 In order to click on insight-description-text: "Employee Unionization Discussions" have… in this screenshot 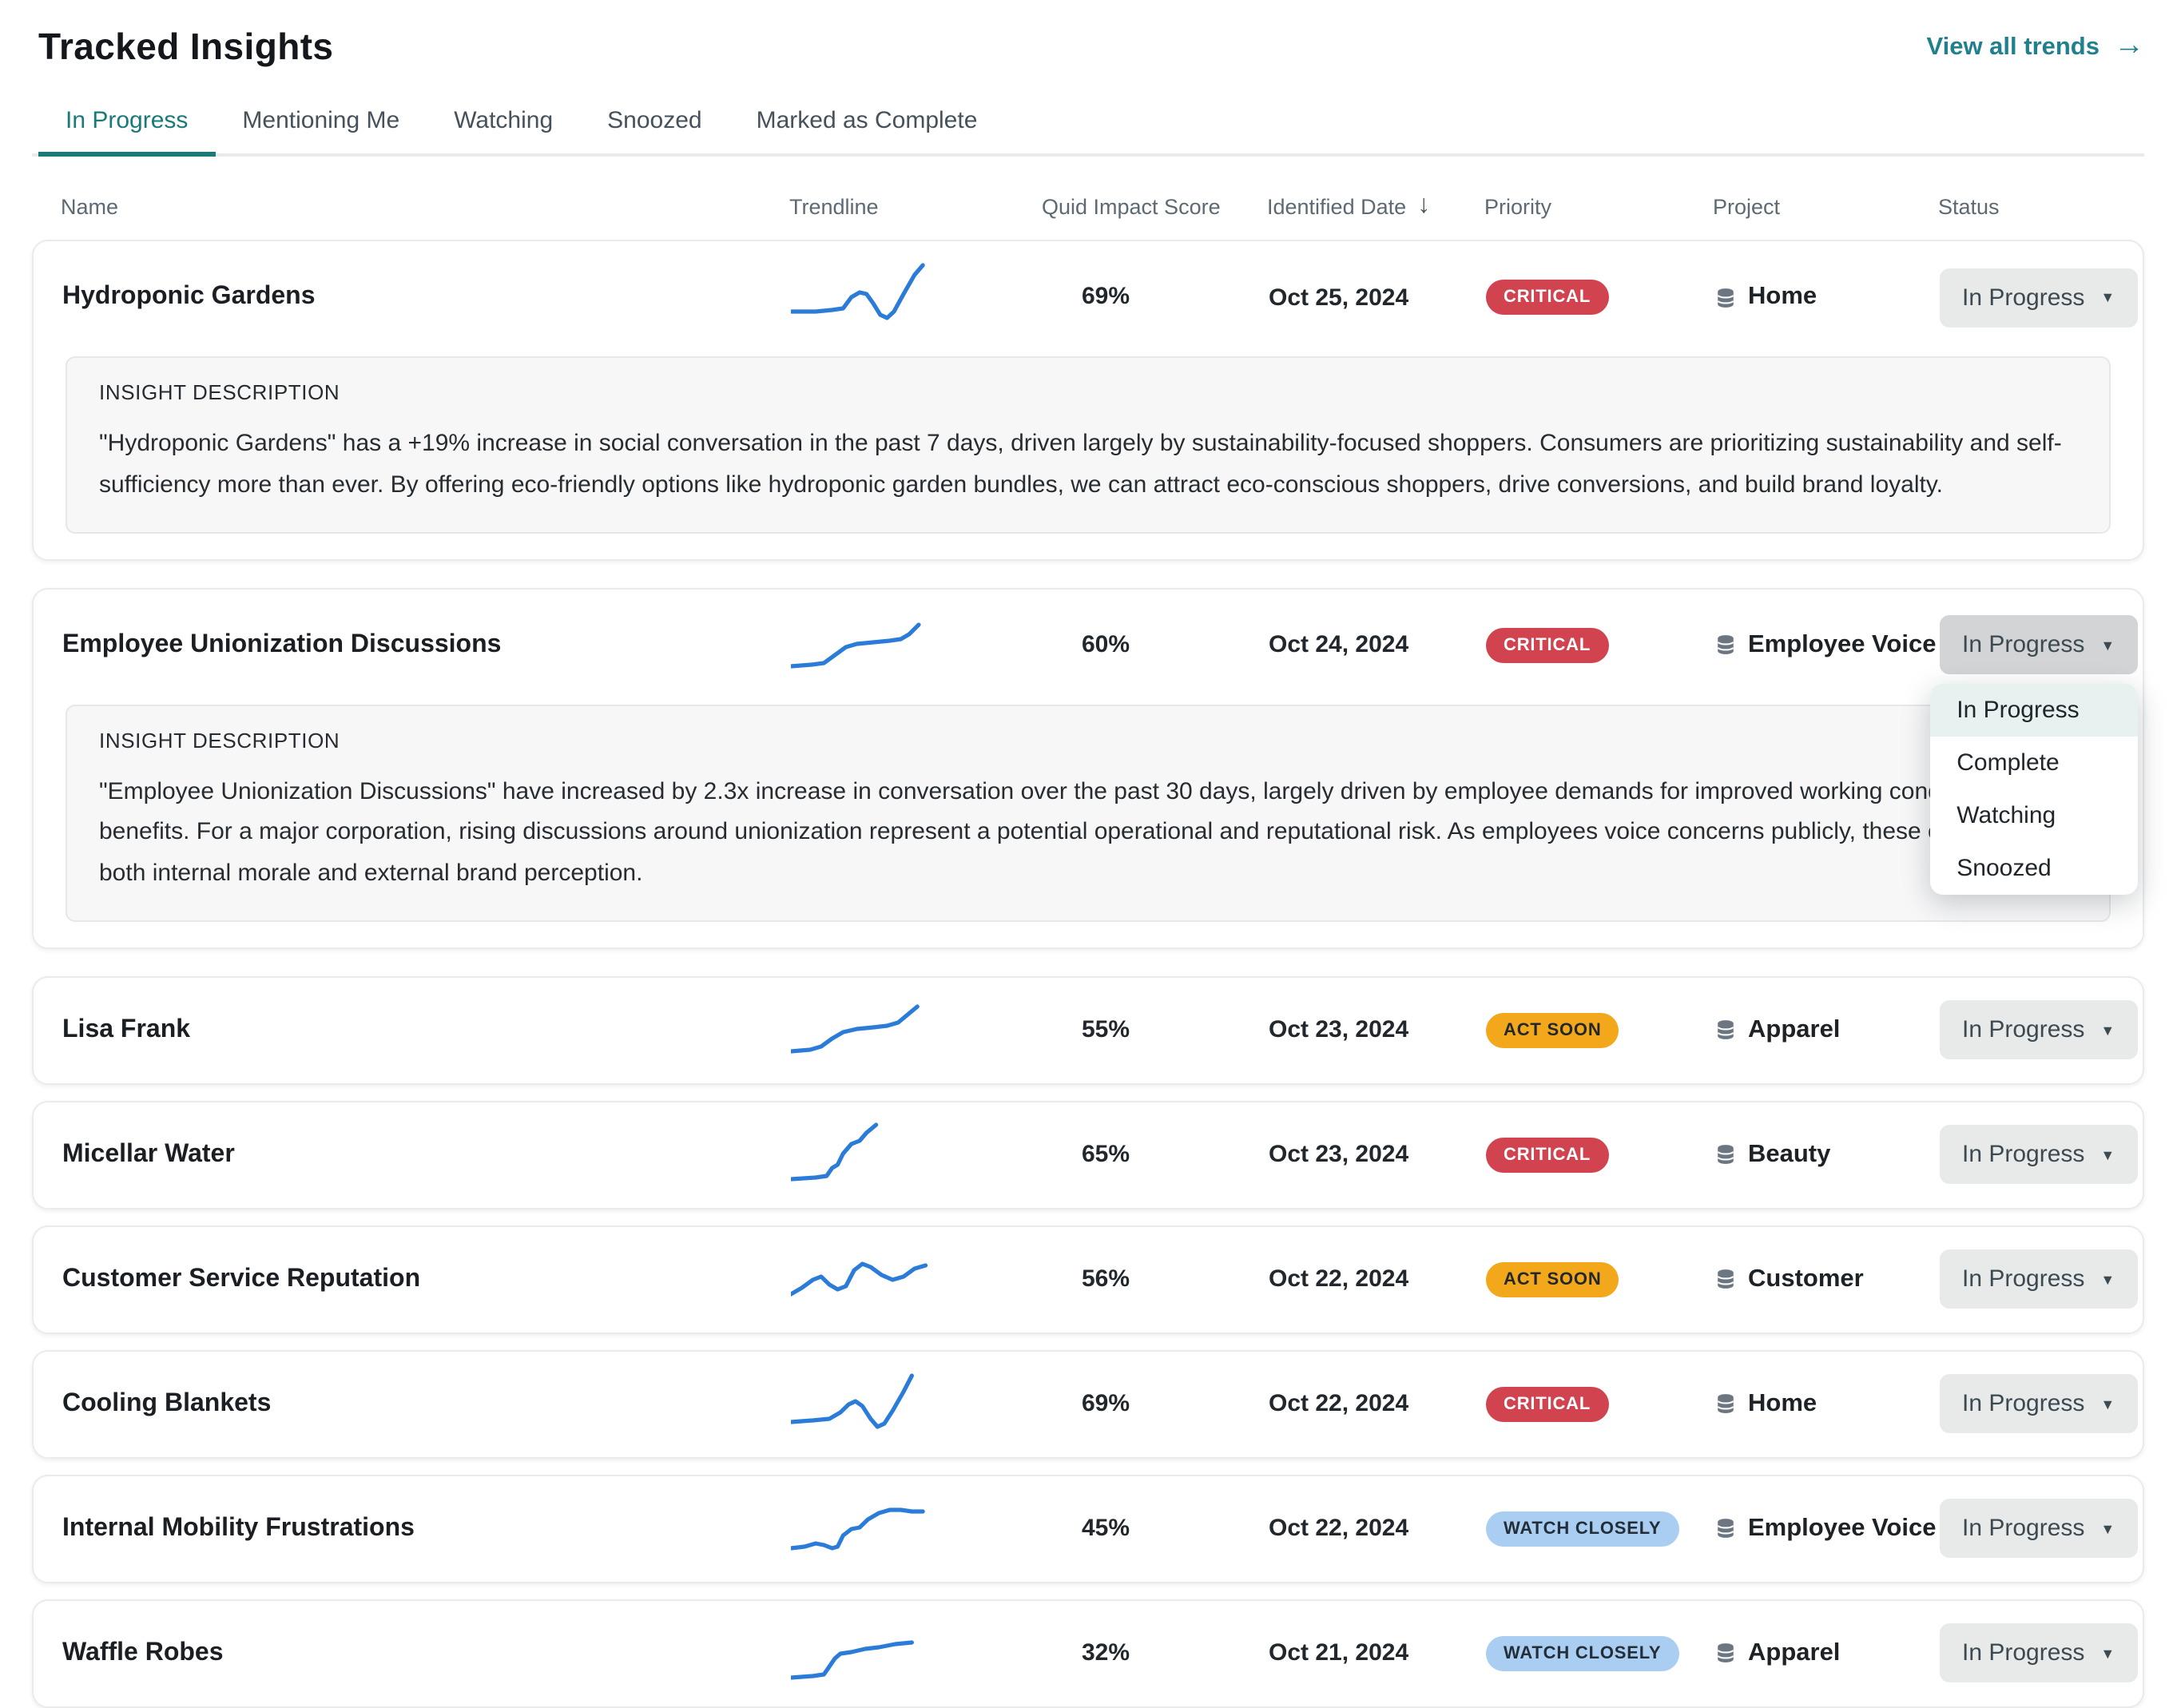, I will do `click(1071, 832)`.